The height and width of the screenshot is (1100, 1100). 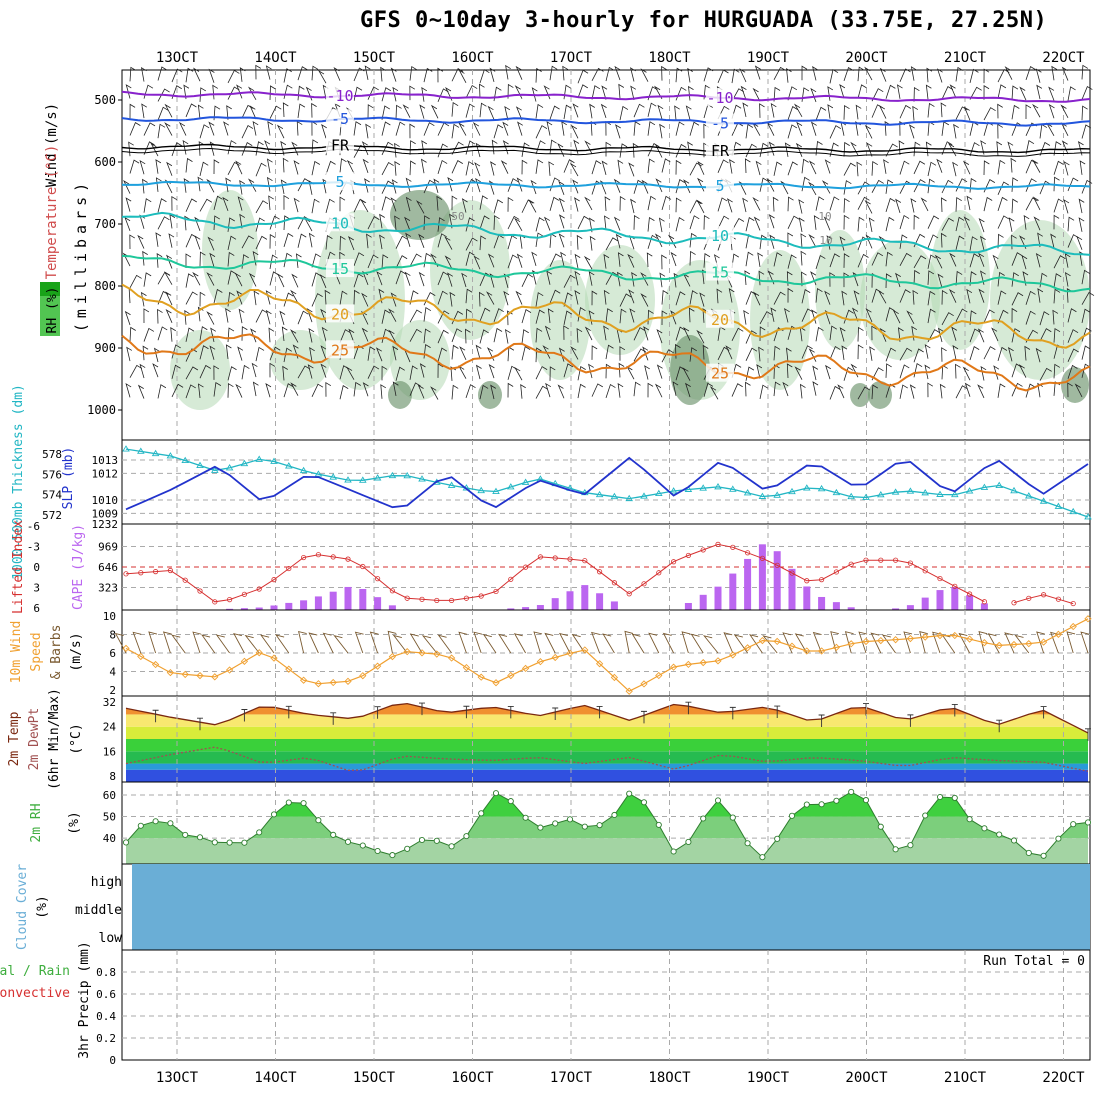 What do you see at coordinates (76, 651) in the screenshot?
I see `wind10-unit: (m/s)` at bounding box center [76, 651].